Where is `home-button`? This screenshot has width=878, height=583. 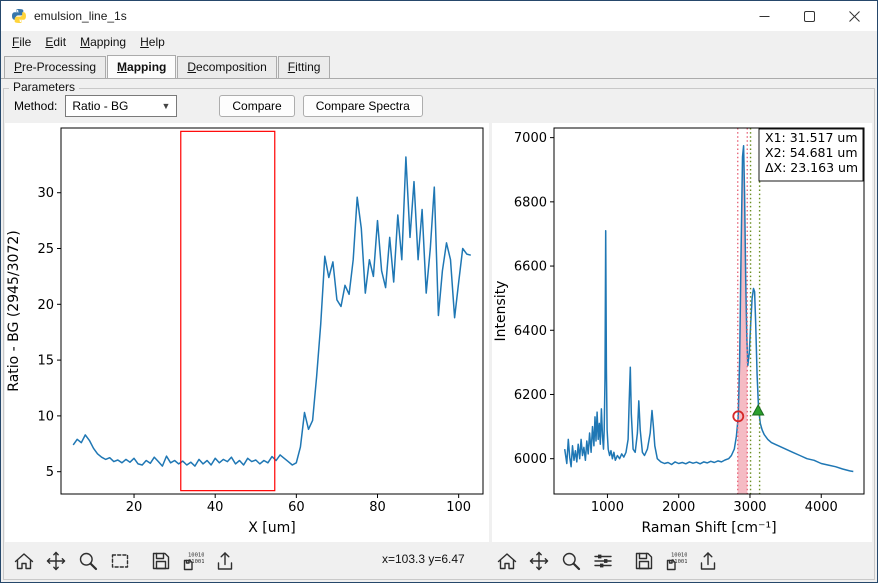
home-button is located at coordinates (23, 560).